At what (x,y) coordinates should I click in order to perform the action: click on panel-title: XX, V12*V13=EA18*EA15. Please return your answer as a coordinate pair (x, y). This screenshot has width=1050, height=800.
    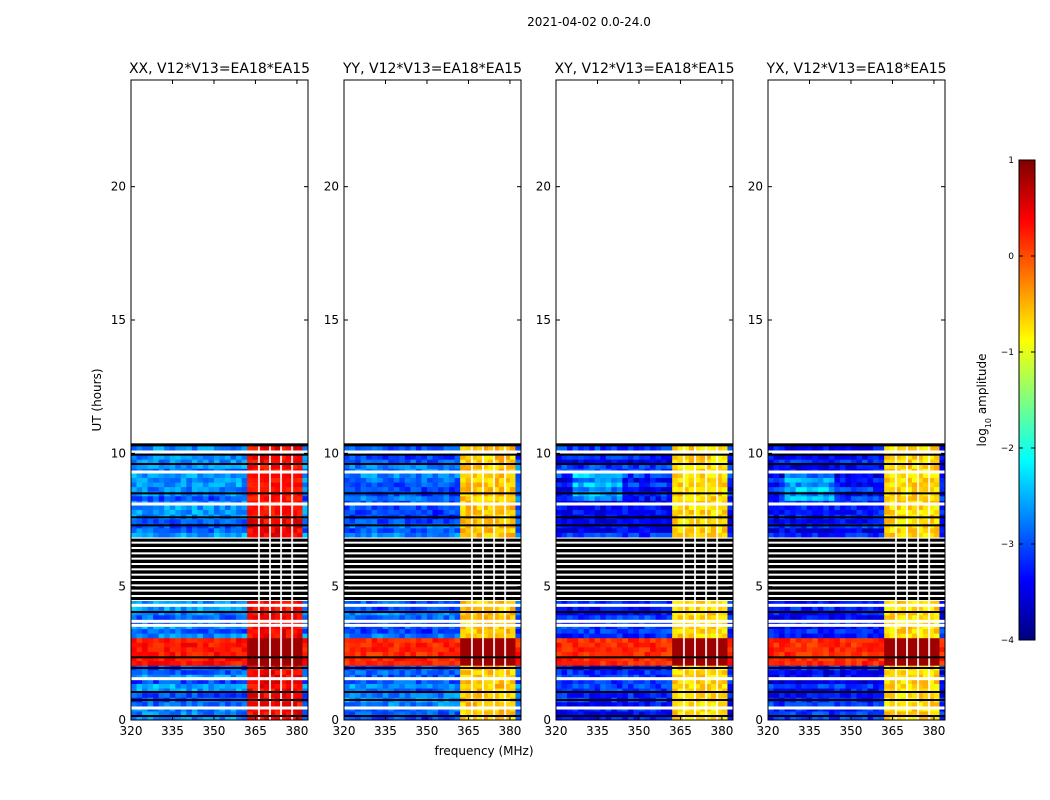
    Looking at the image, I should click on (219, 69).